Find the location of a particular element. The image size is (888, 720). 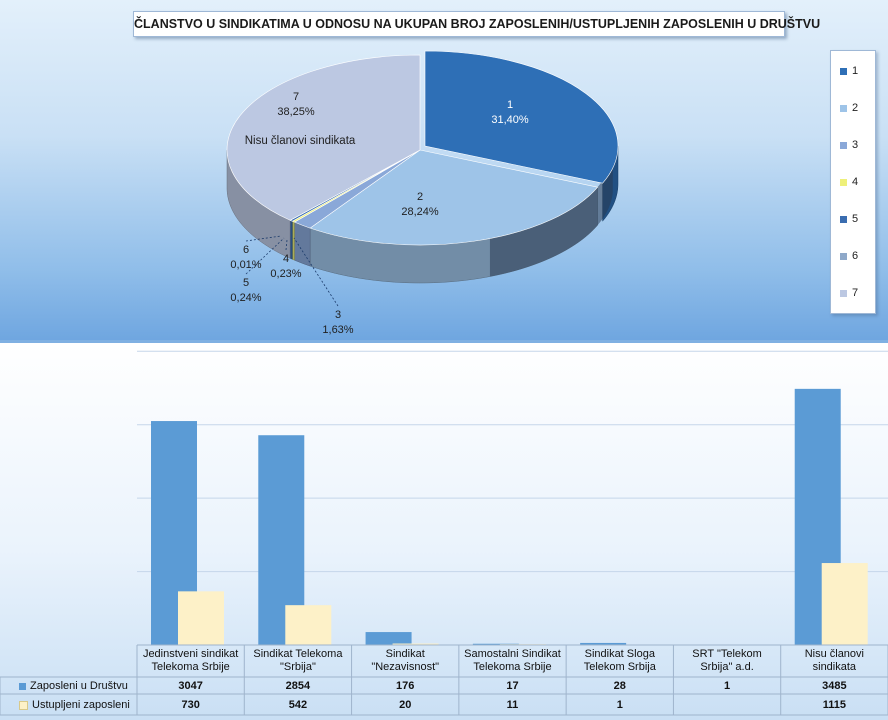

pie-label-value-5: 0,24% is located at coordinates (245, 298).